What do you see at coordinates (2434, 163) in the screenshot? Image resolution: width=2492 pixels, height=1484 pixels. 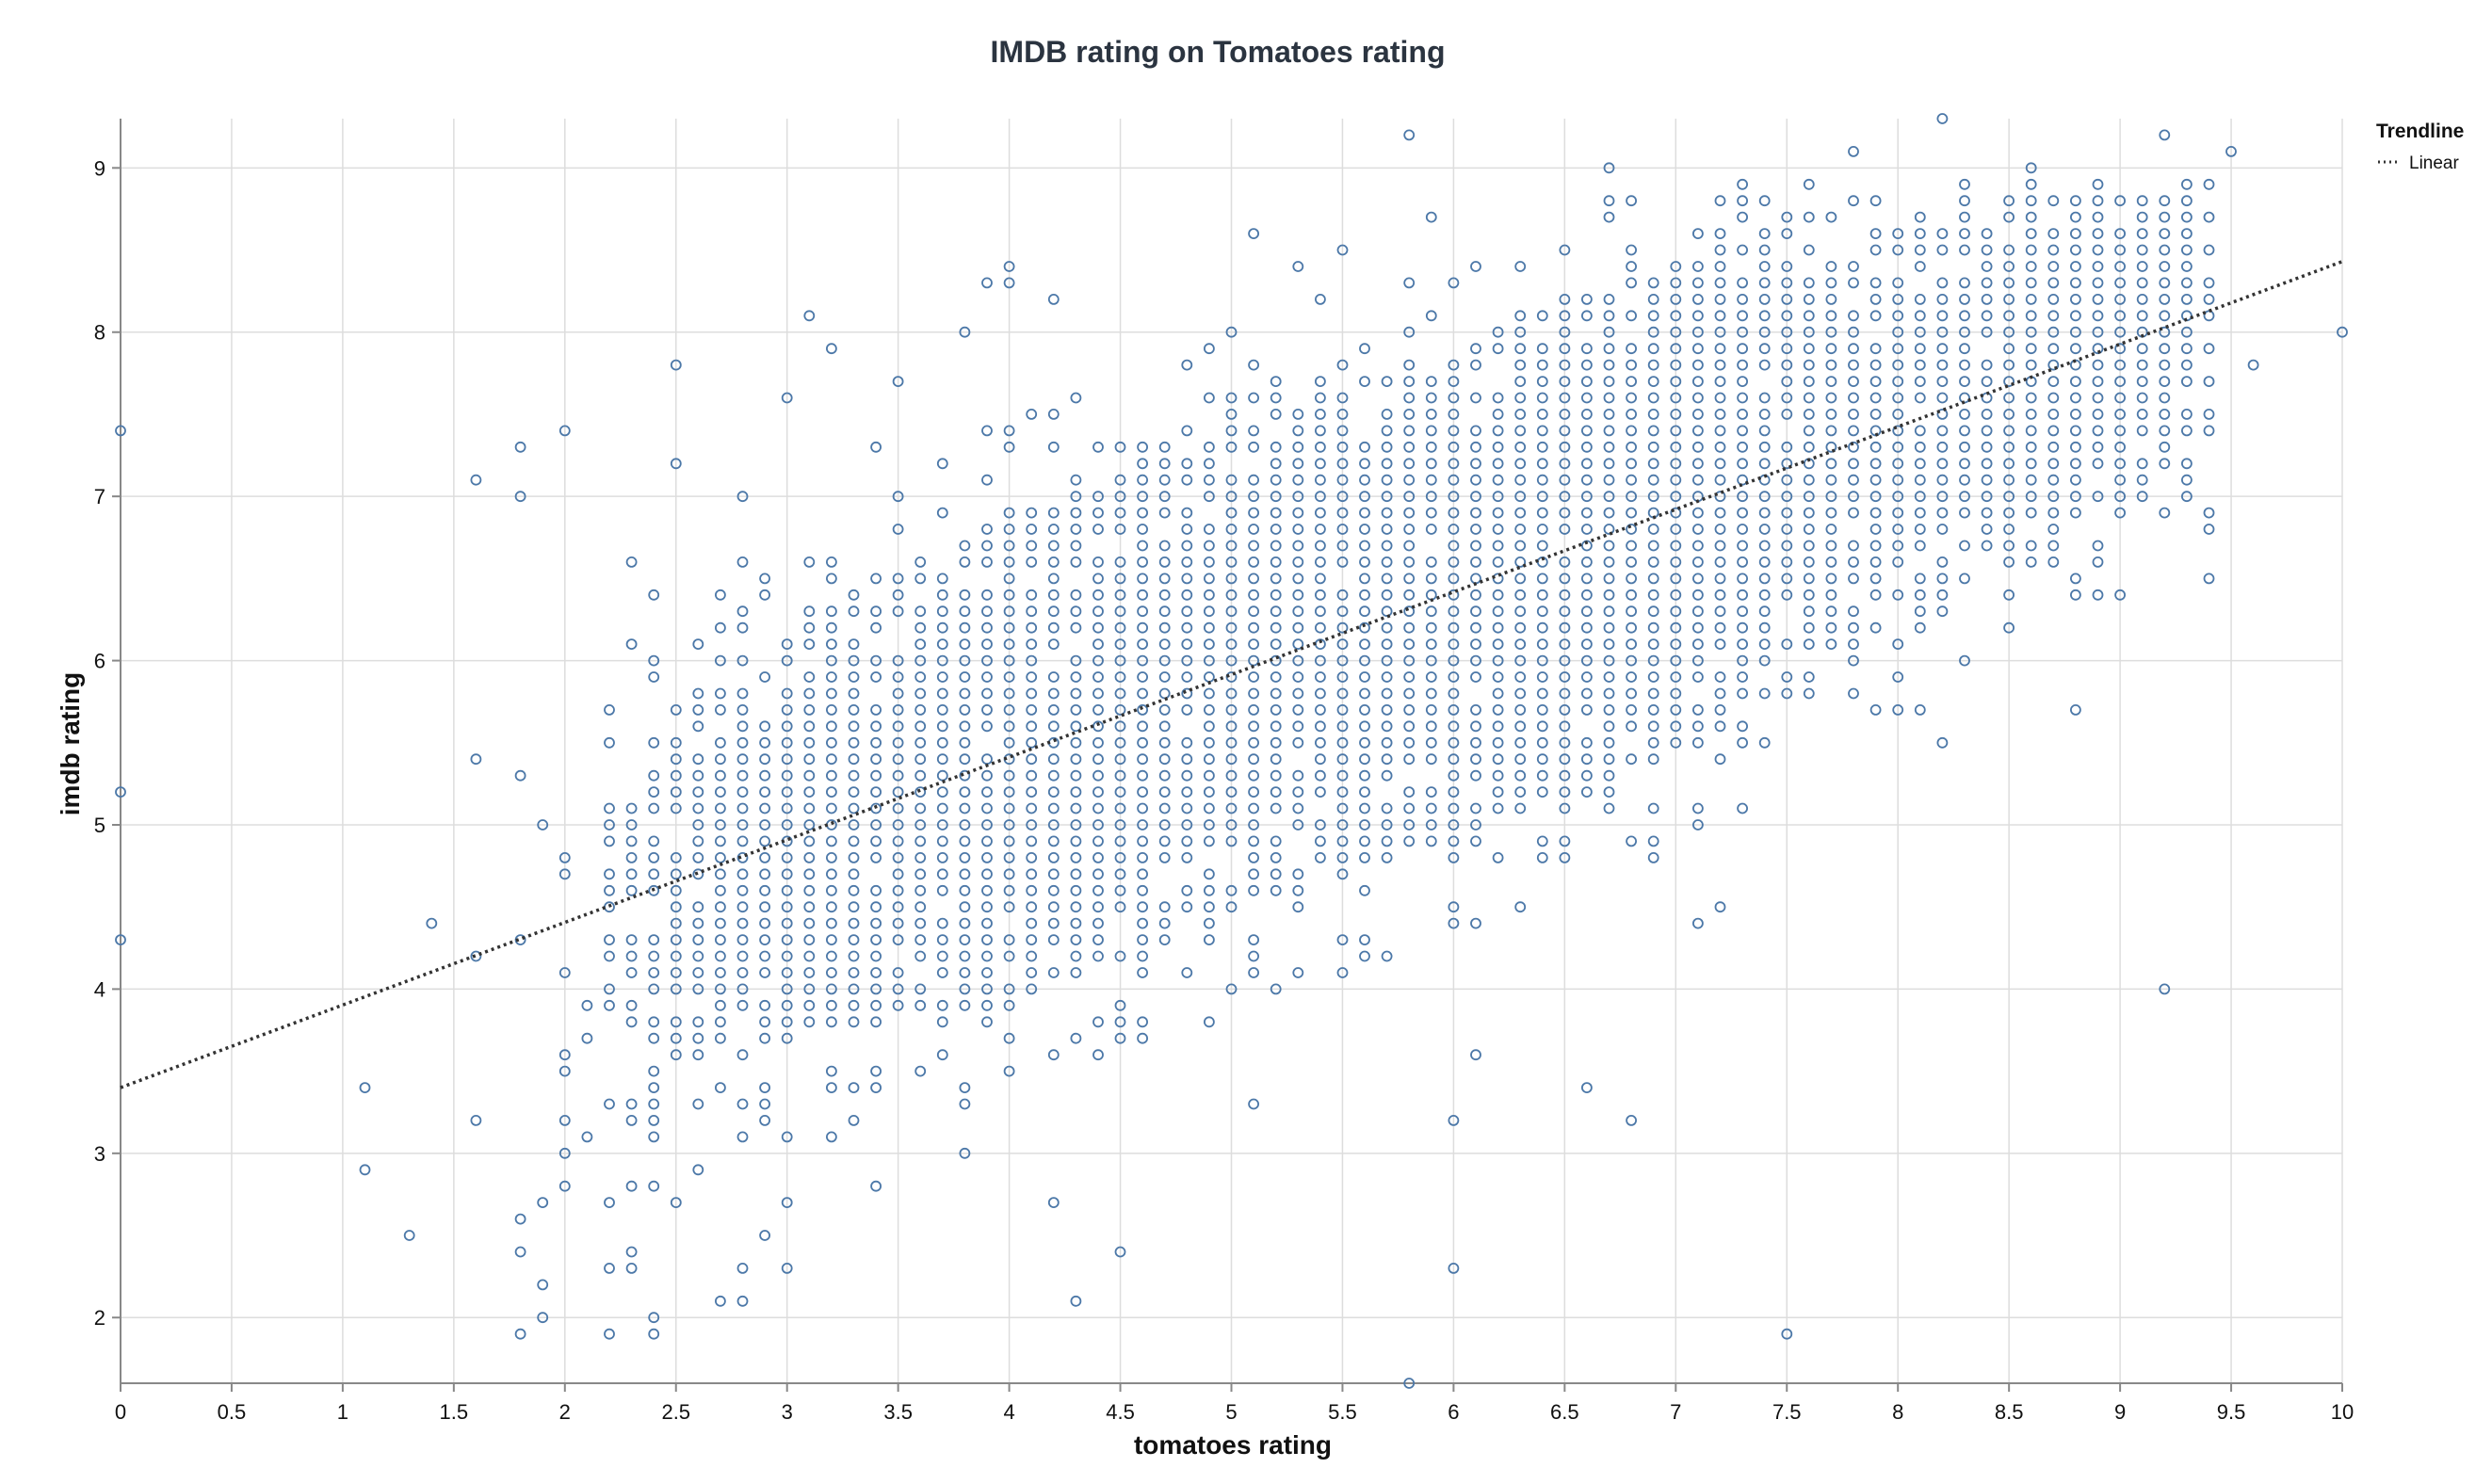 I see `legend-entry-linear: Linear` at bounding box center [2434, 163].